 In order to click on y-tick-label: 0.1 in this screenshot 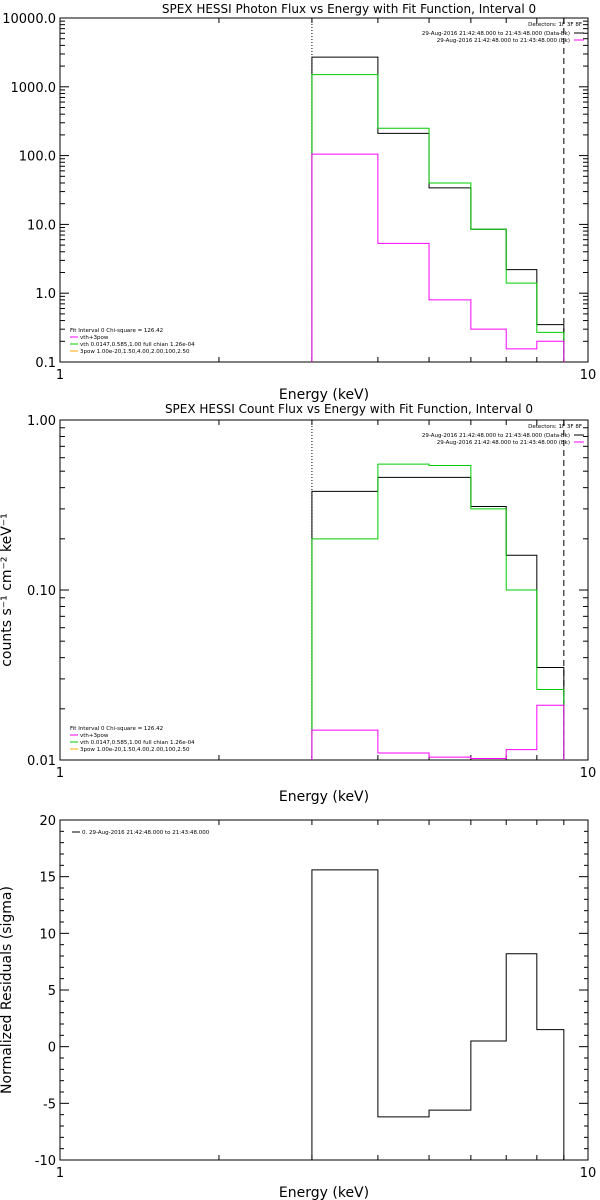, I will do `click(45, 363)`.